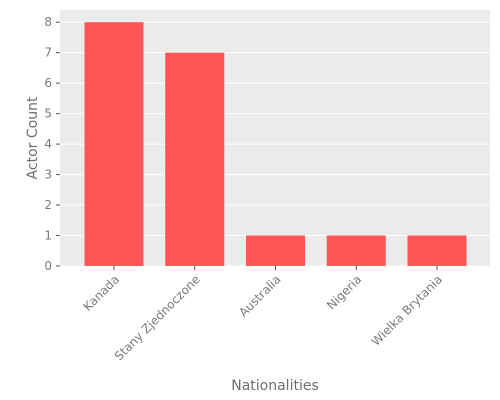  I want to click on y-tick-label: 7, so click(48, 53).